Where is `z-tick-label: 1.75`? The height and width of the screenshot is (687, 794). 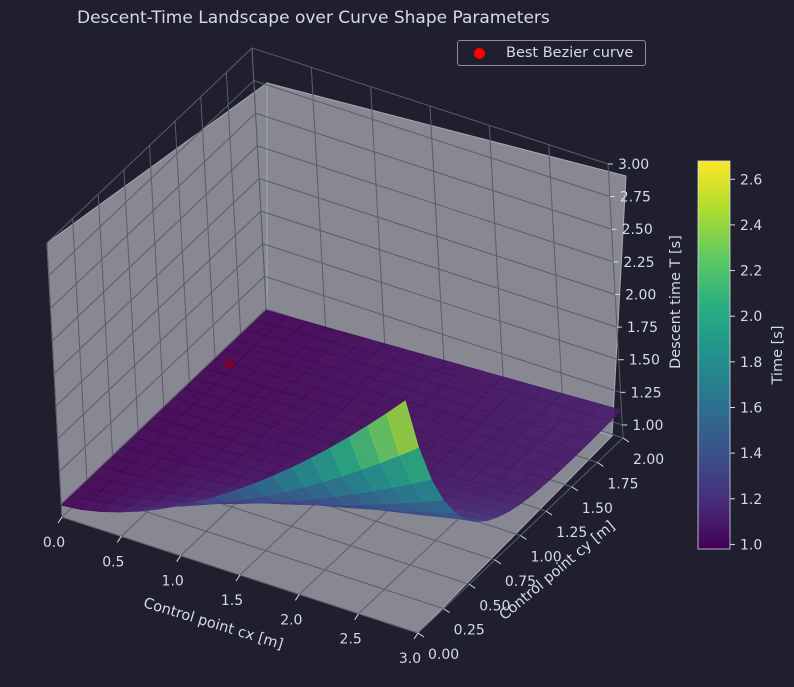
z-tick-label: 1.75 is located at coordinates (642, 328).